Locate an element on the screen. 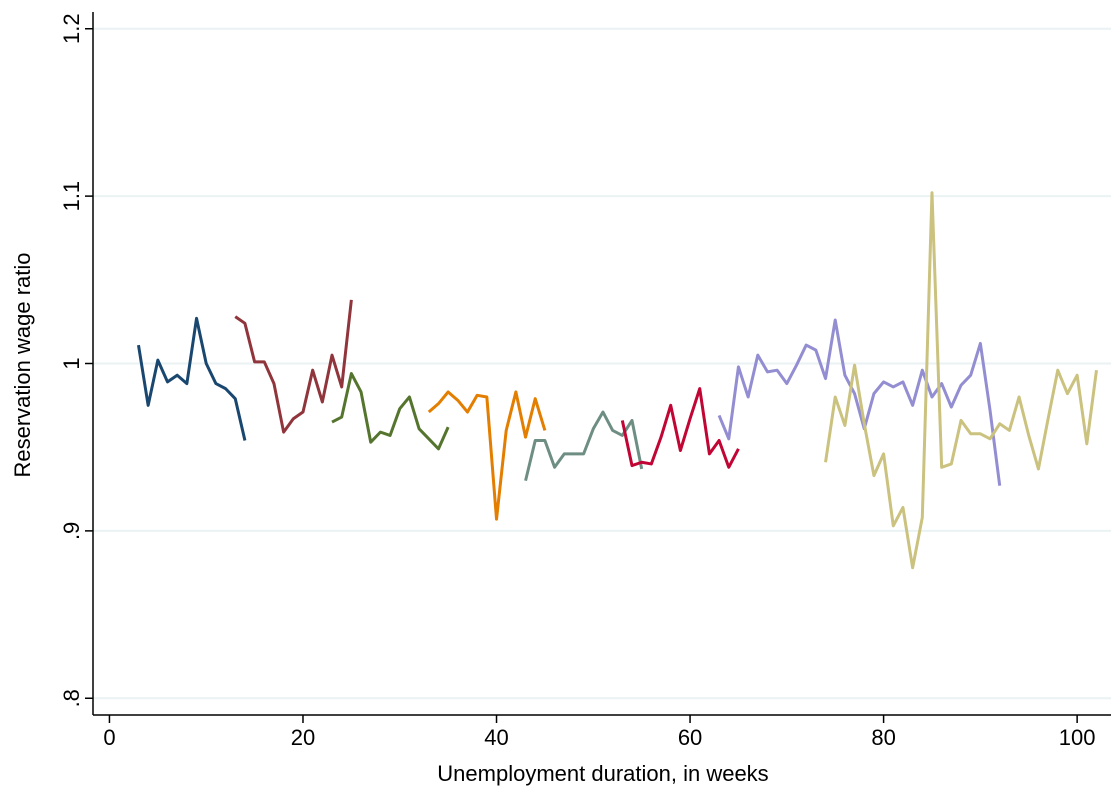  y-axis-label: Reservation wage ratio is located at coordinates (22, 364).